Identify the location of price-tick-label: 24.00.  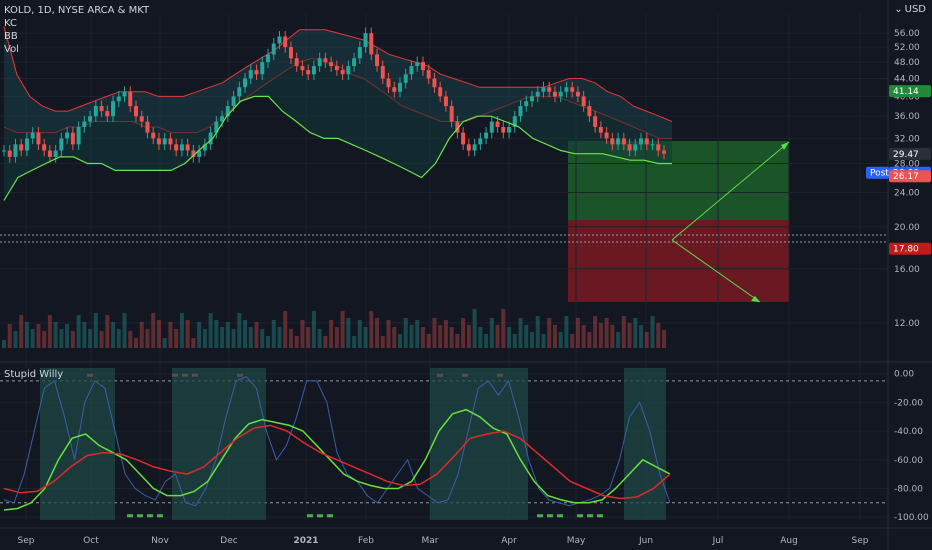
(907, 194).